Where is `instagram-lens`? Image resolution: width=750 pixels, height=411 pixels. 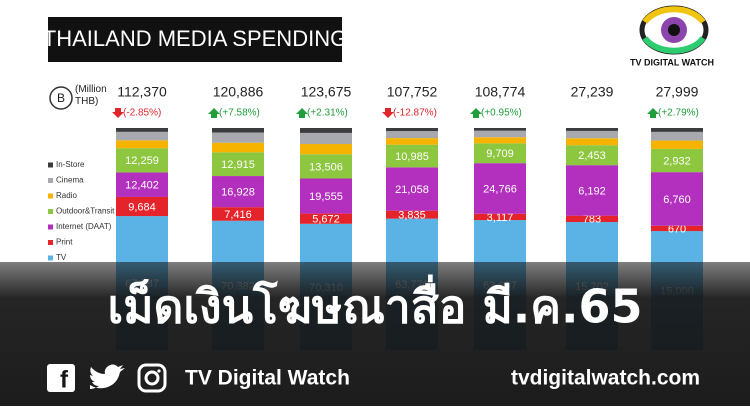 instagram-lens is located at coordinates (152, 378).